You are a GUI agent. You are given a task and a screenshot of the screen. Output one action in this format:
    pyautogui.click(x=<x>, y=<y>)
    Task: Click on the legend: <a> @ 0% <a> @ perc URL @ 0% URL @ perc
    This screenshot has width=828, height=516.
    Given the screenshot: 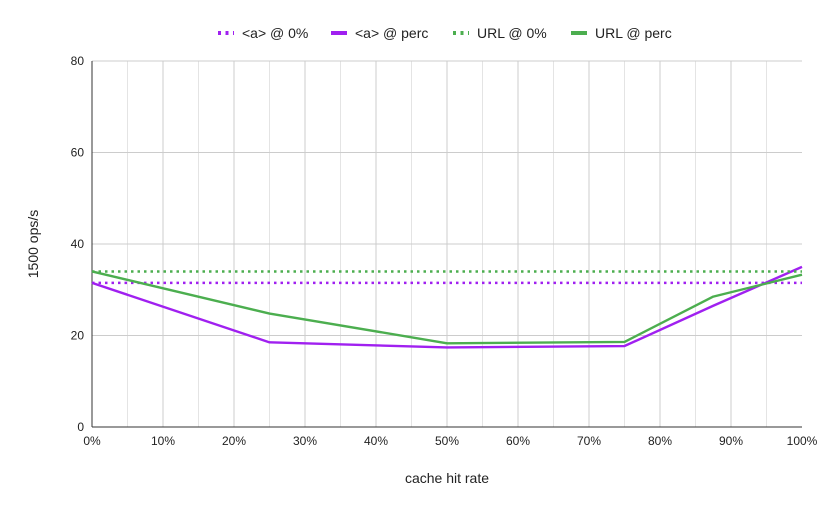 What is the action you would take?
    pyautogui.click(x=445, y=33)
    